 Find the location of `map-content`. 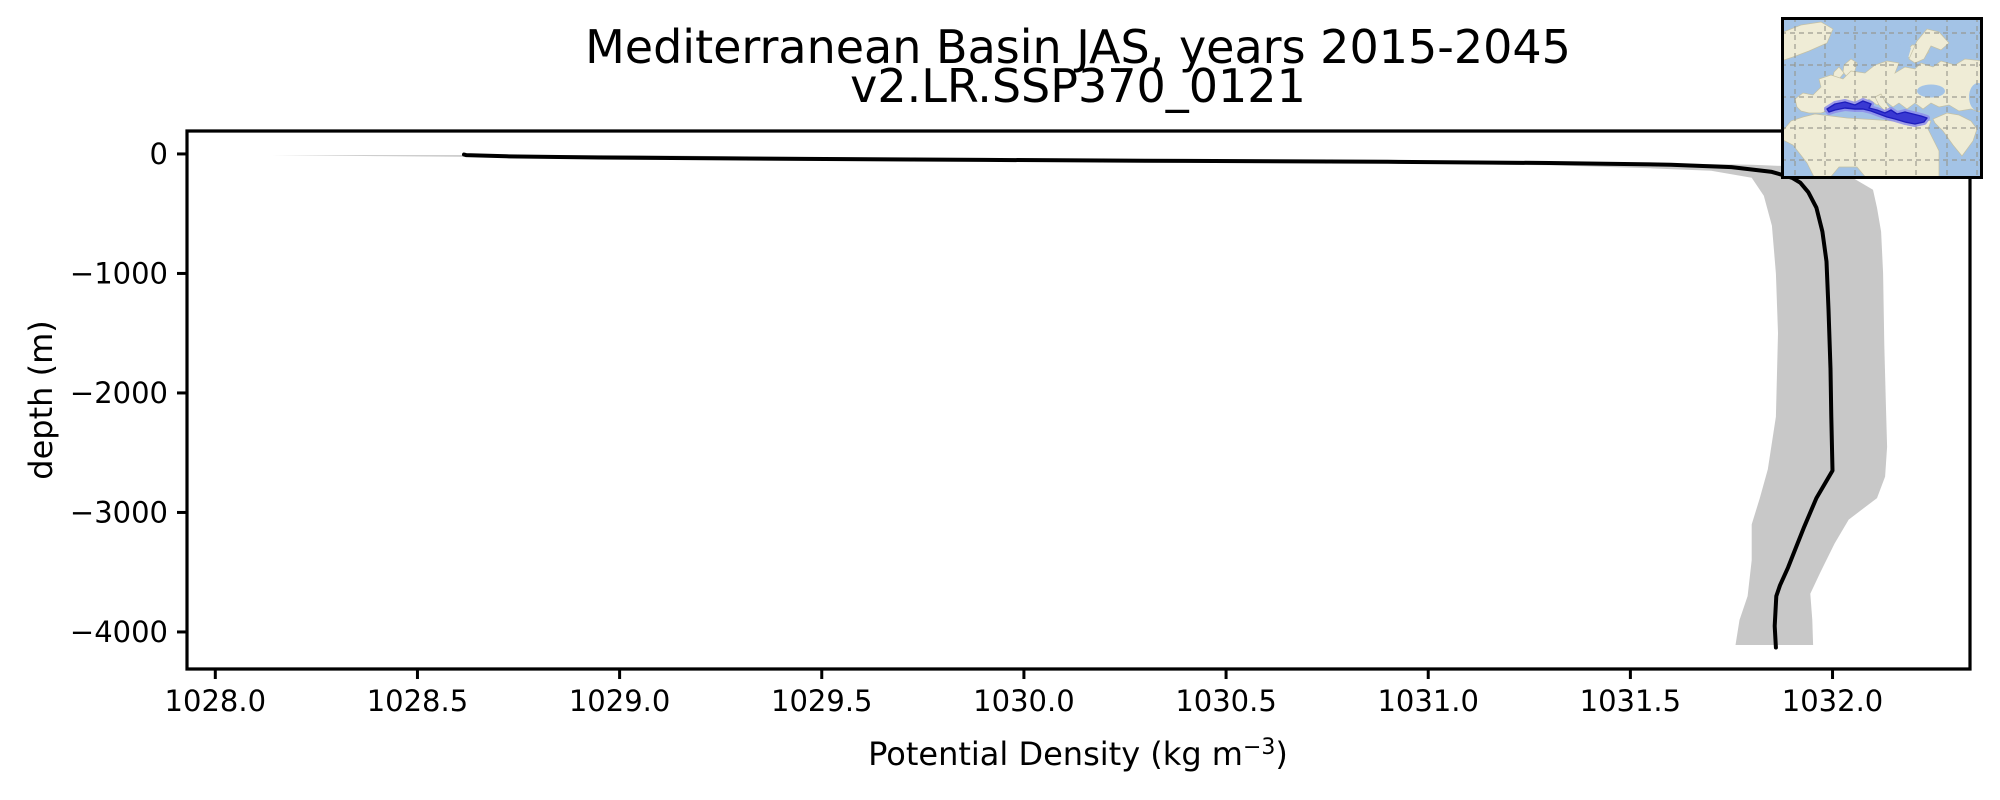

map-content is located at coordinates (1882, 98).